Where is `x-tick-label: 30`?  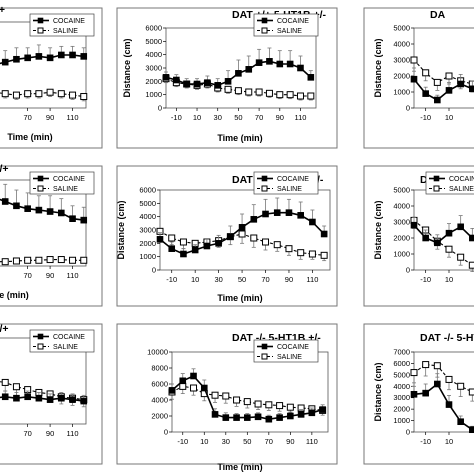
x-tick-label: 30 is located at coordinates (226, 441).